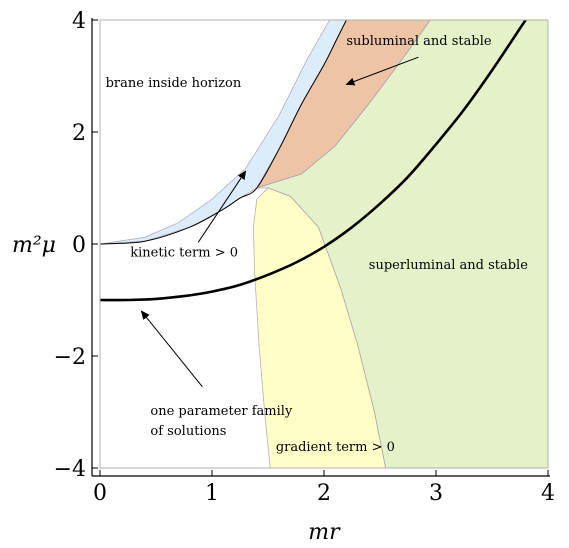 Image resolution: width=569 pixels, height=548 pixels. I want to click on y-tick-label: −4, so click(70, 469).